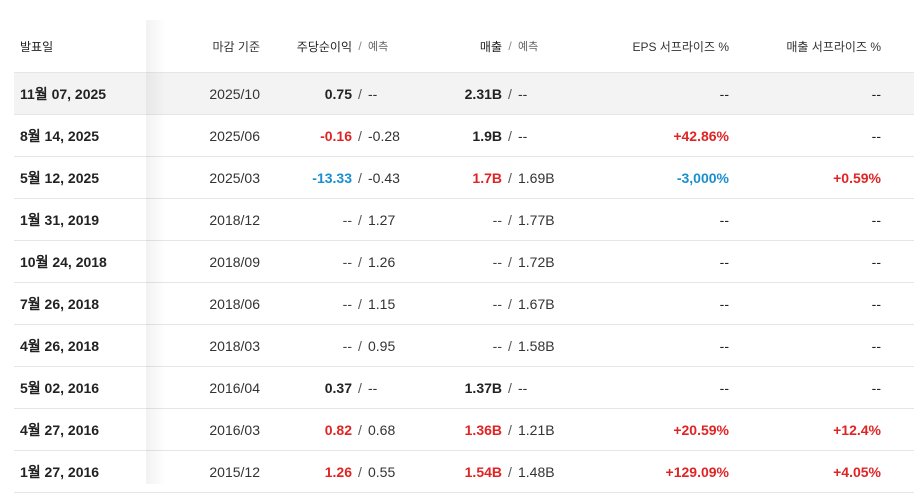  What do you see at coordinates (60, 177) in the screenshot?
I see `row-date: 5월 12, 2025` at bounding box center [60, 177].